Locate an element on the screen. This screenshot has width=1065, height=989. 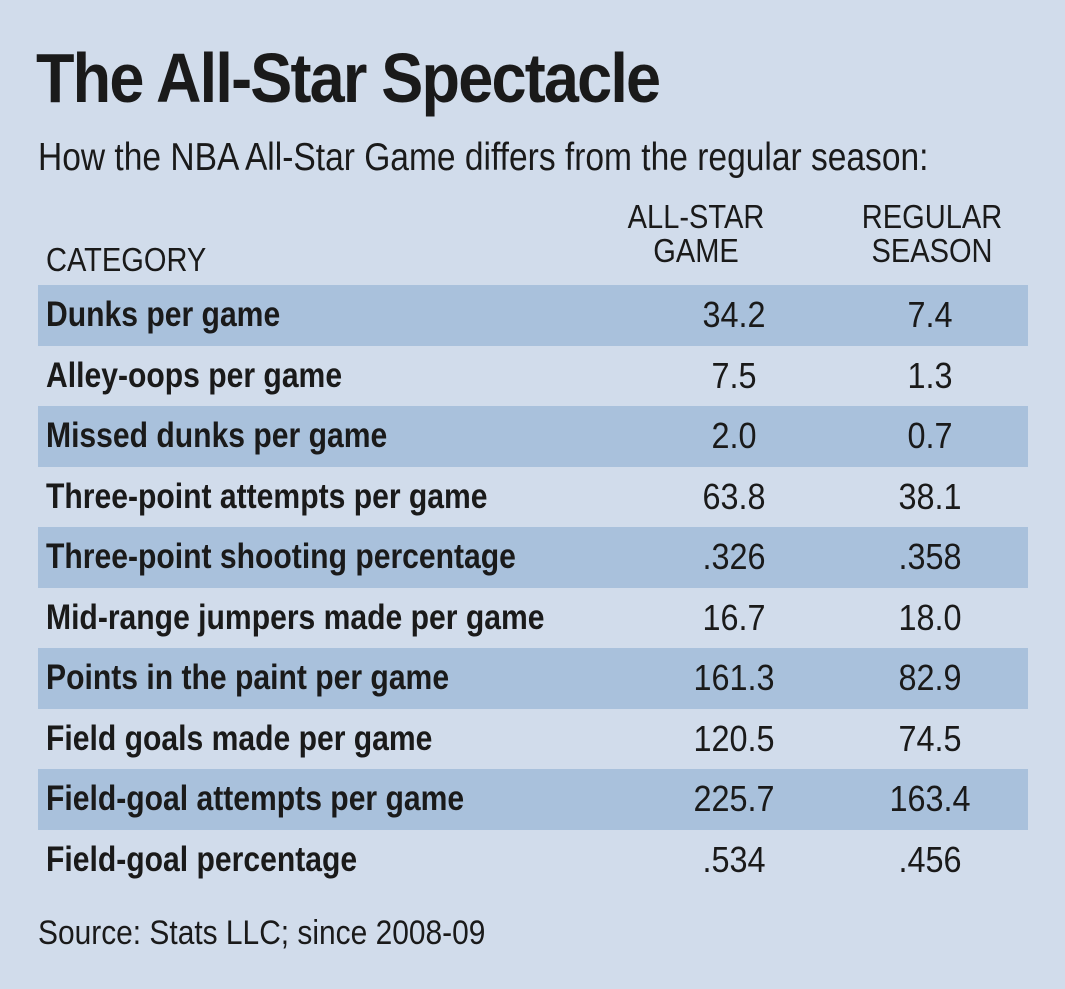
row-regular-season-value: .358 is located at coordinates (930, 556).